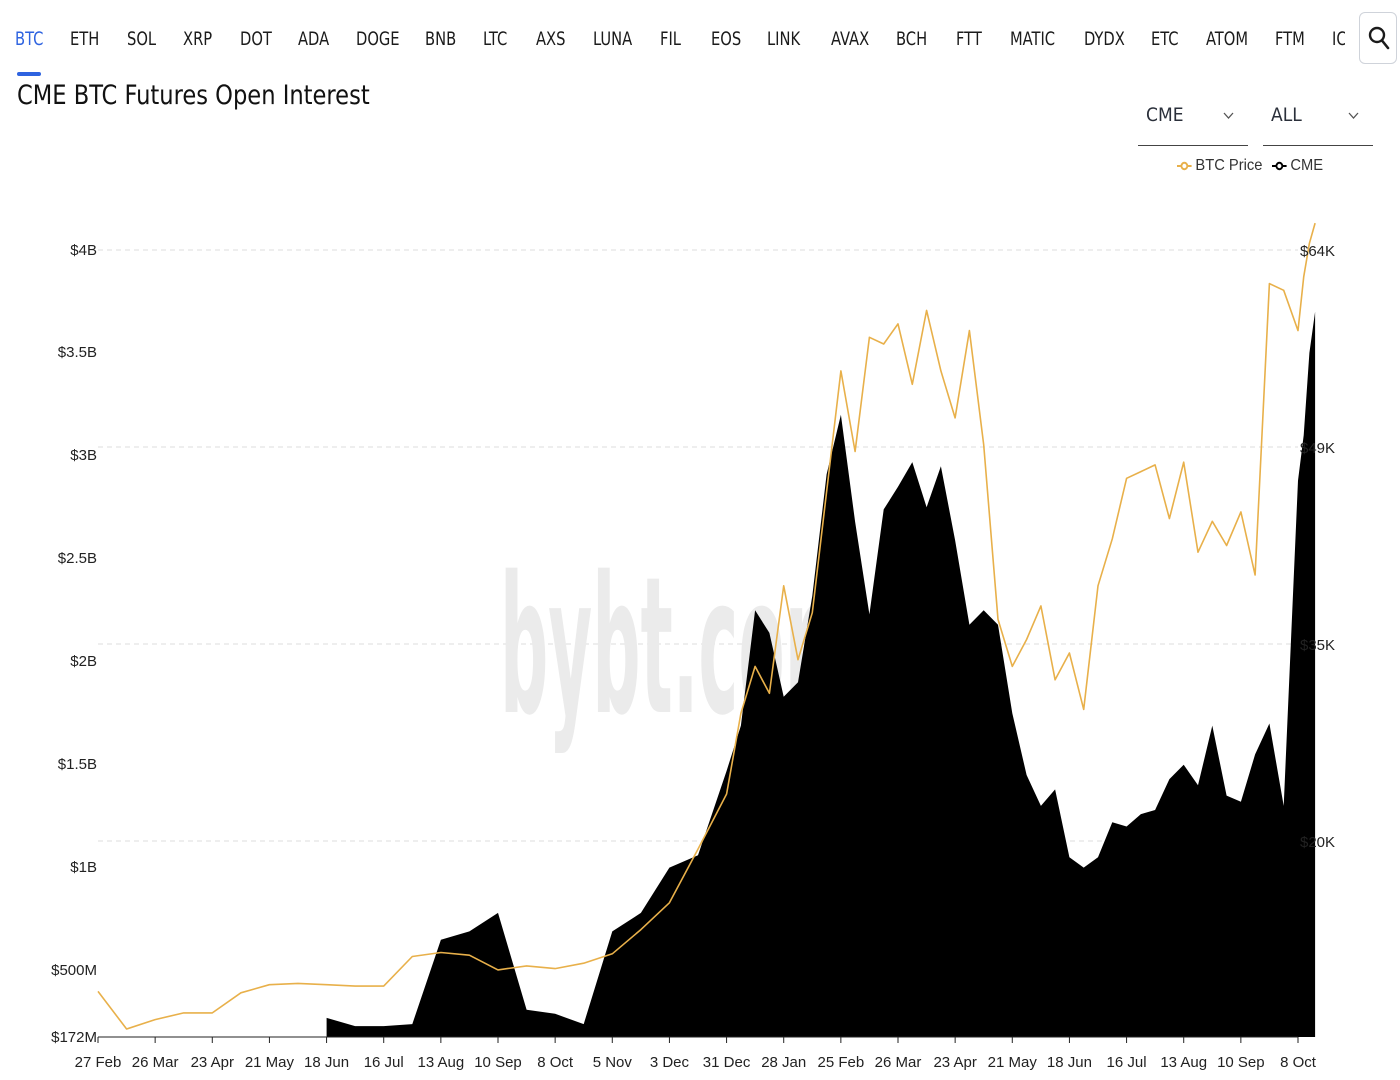  Describe the element at coordinates (29, 74) in the screenshot. I see `active-tab-indicator` at that location.